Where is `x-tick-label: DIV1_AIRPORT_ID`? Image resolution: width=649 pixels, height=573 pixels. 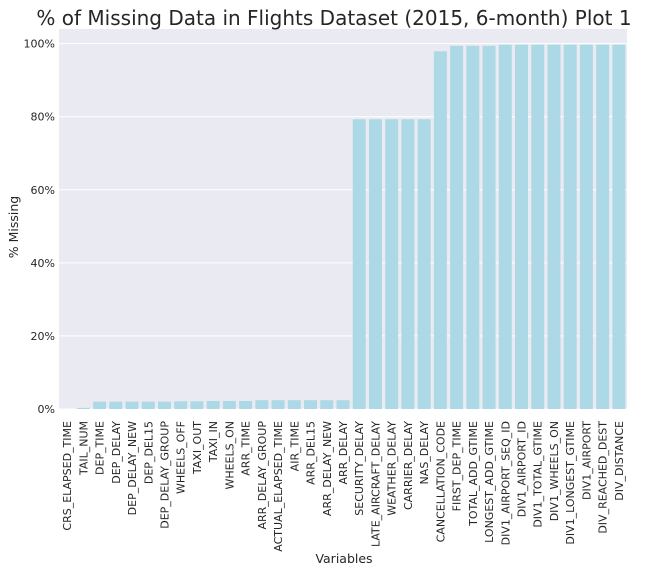
x-tick-label: DIV1_AIRPORT_ID is located at coordinates (522, 469).